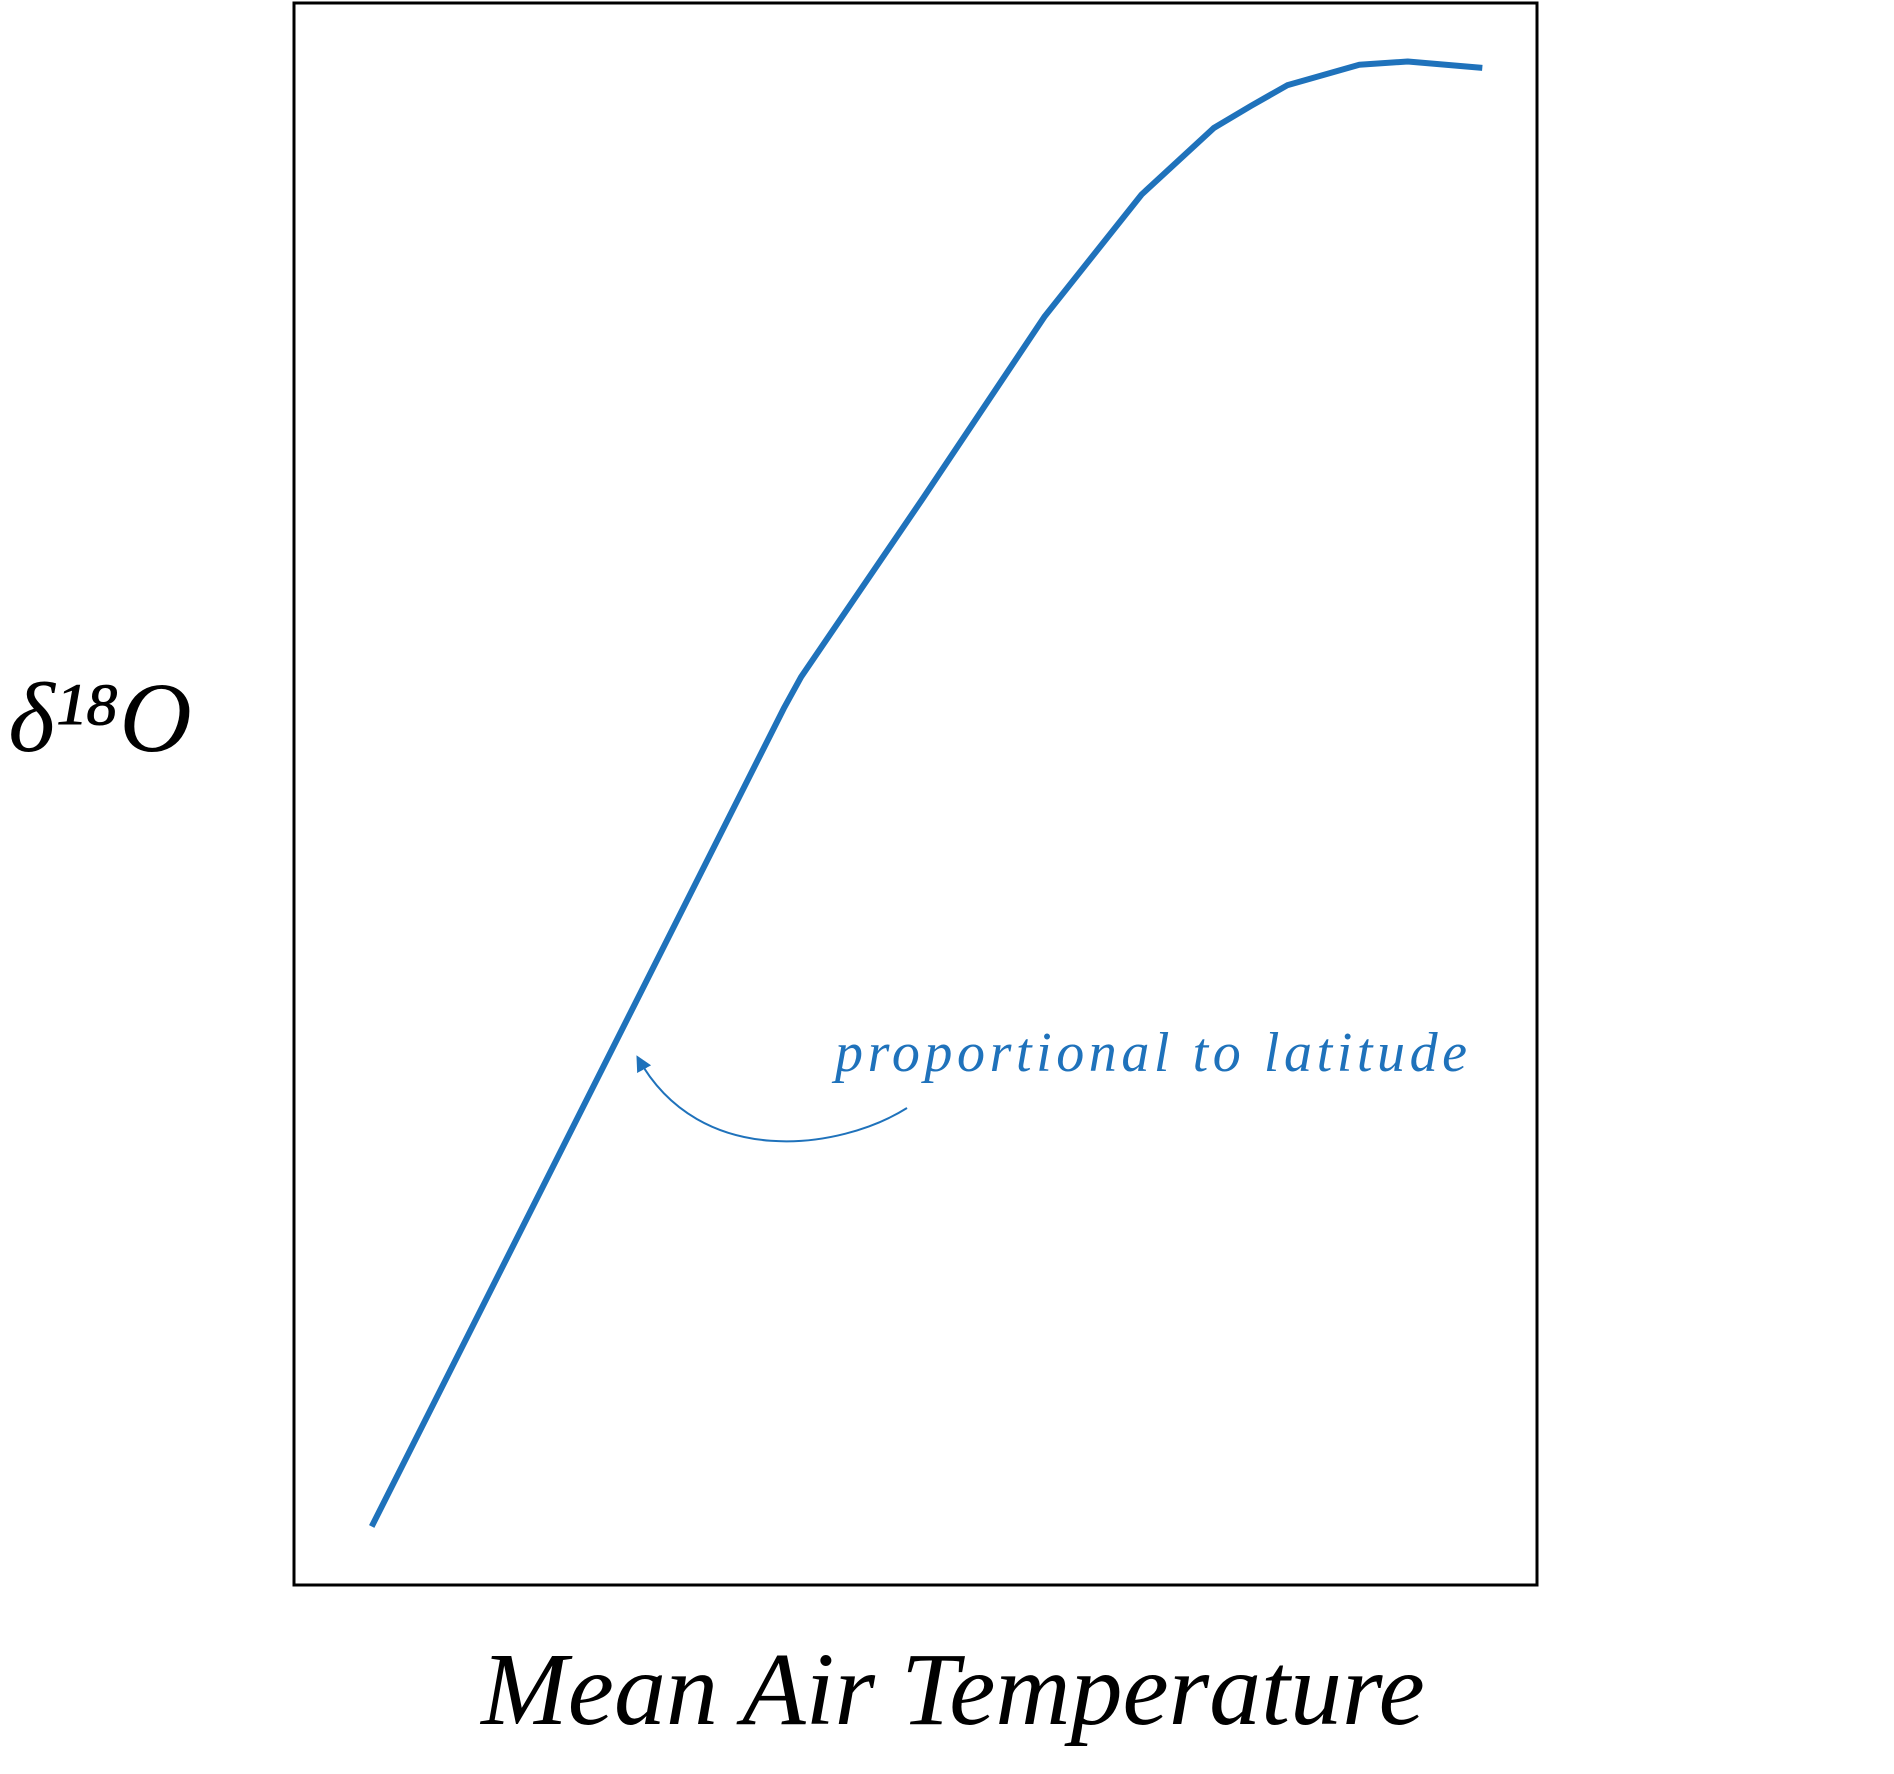 This screenshot has width=1894, height=1774. What do you see at coordinates (1149, 1053) in the screenshot?
I see `annotation: proportional to latitude` at bounding box center [1149, 1053].